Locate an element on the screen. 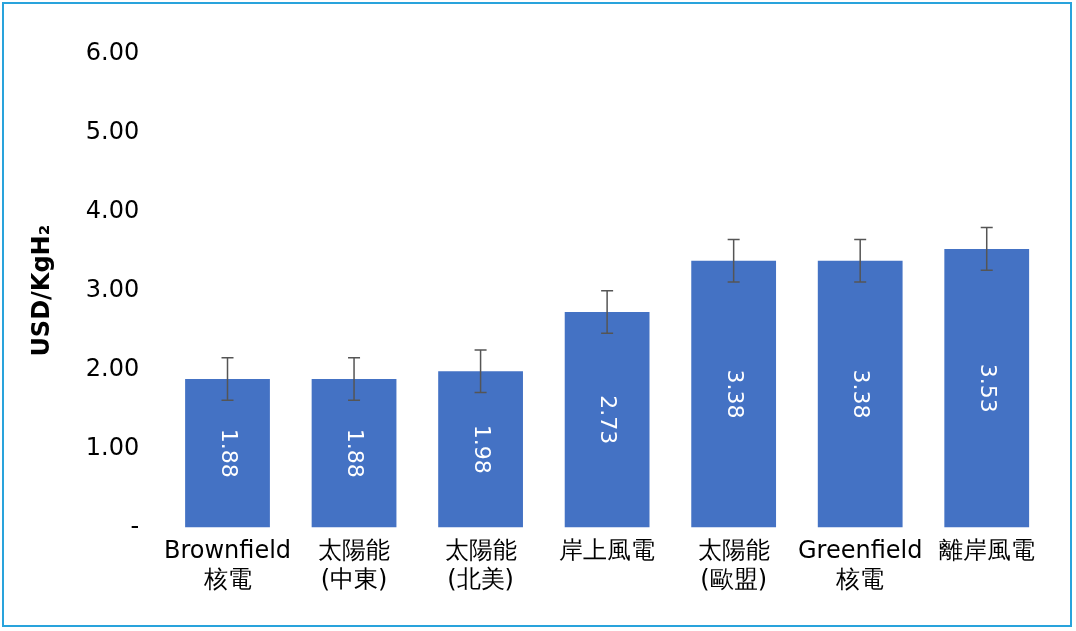 Image resolution: width=1076 pixels, height=631 pixels. x-tick-label: 岸上風電 is located at coordinates (607, 550).